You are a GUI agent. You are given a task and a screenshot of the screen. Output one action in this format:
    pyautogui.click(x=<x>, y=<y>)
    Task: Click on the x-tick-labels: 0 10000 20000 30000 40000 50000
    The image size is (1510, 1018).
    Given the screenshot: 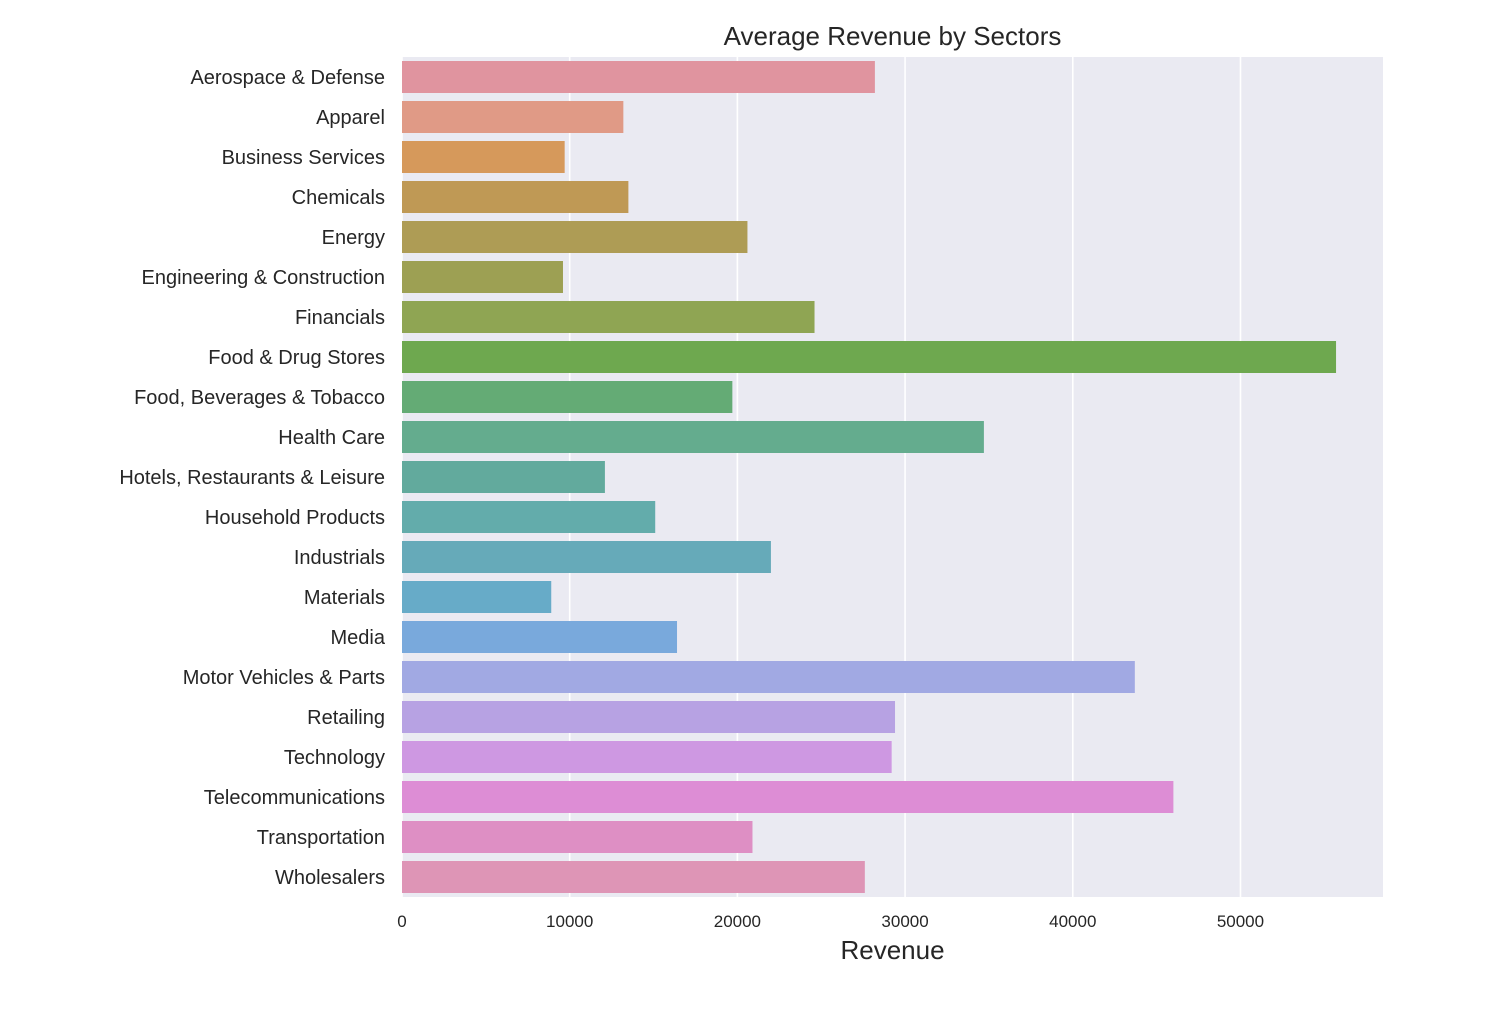 What is the action you would take?
    pyautogui.click(x=830, y=921)
    